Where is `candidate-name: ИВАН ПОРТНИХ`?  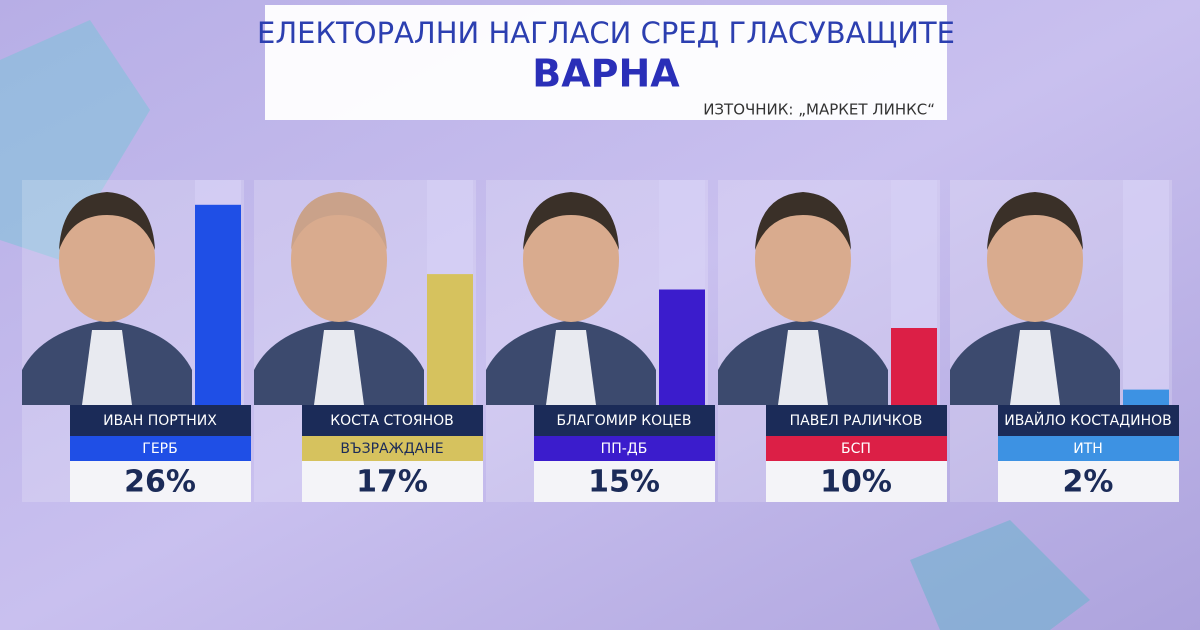 candidate-name: ИВАН ПОРТНИХ is located at coordinates (160, 421).